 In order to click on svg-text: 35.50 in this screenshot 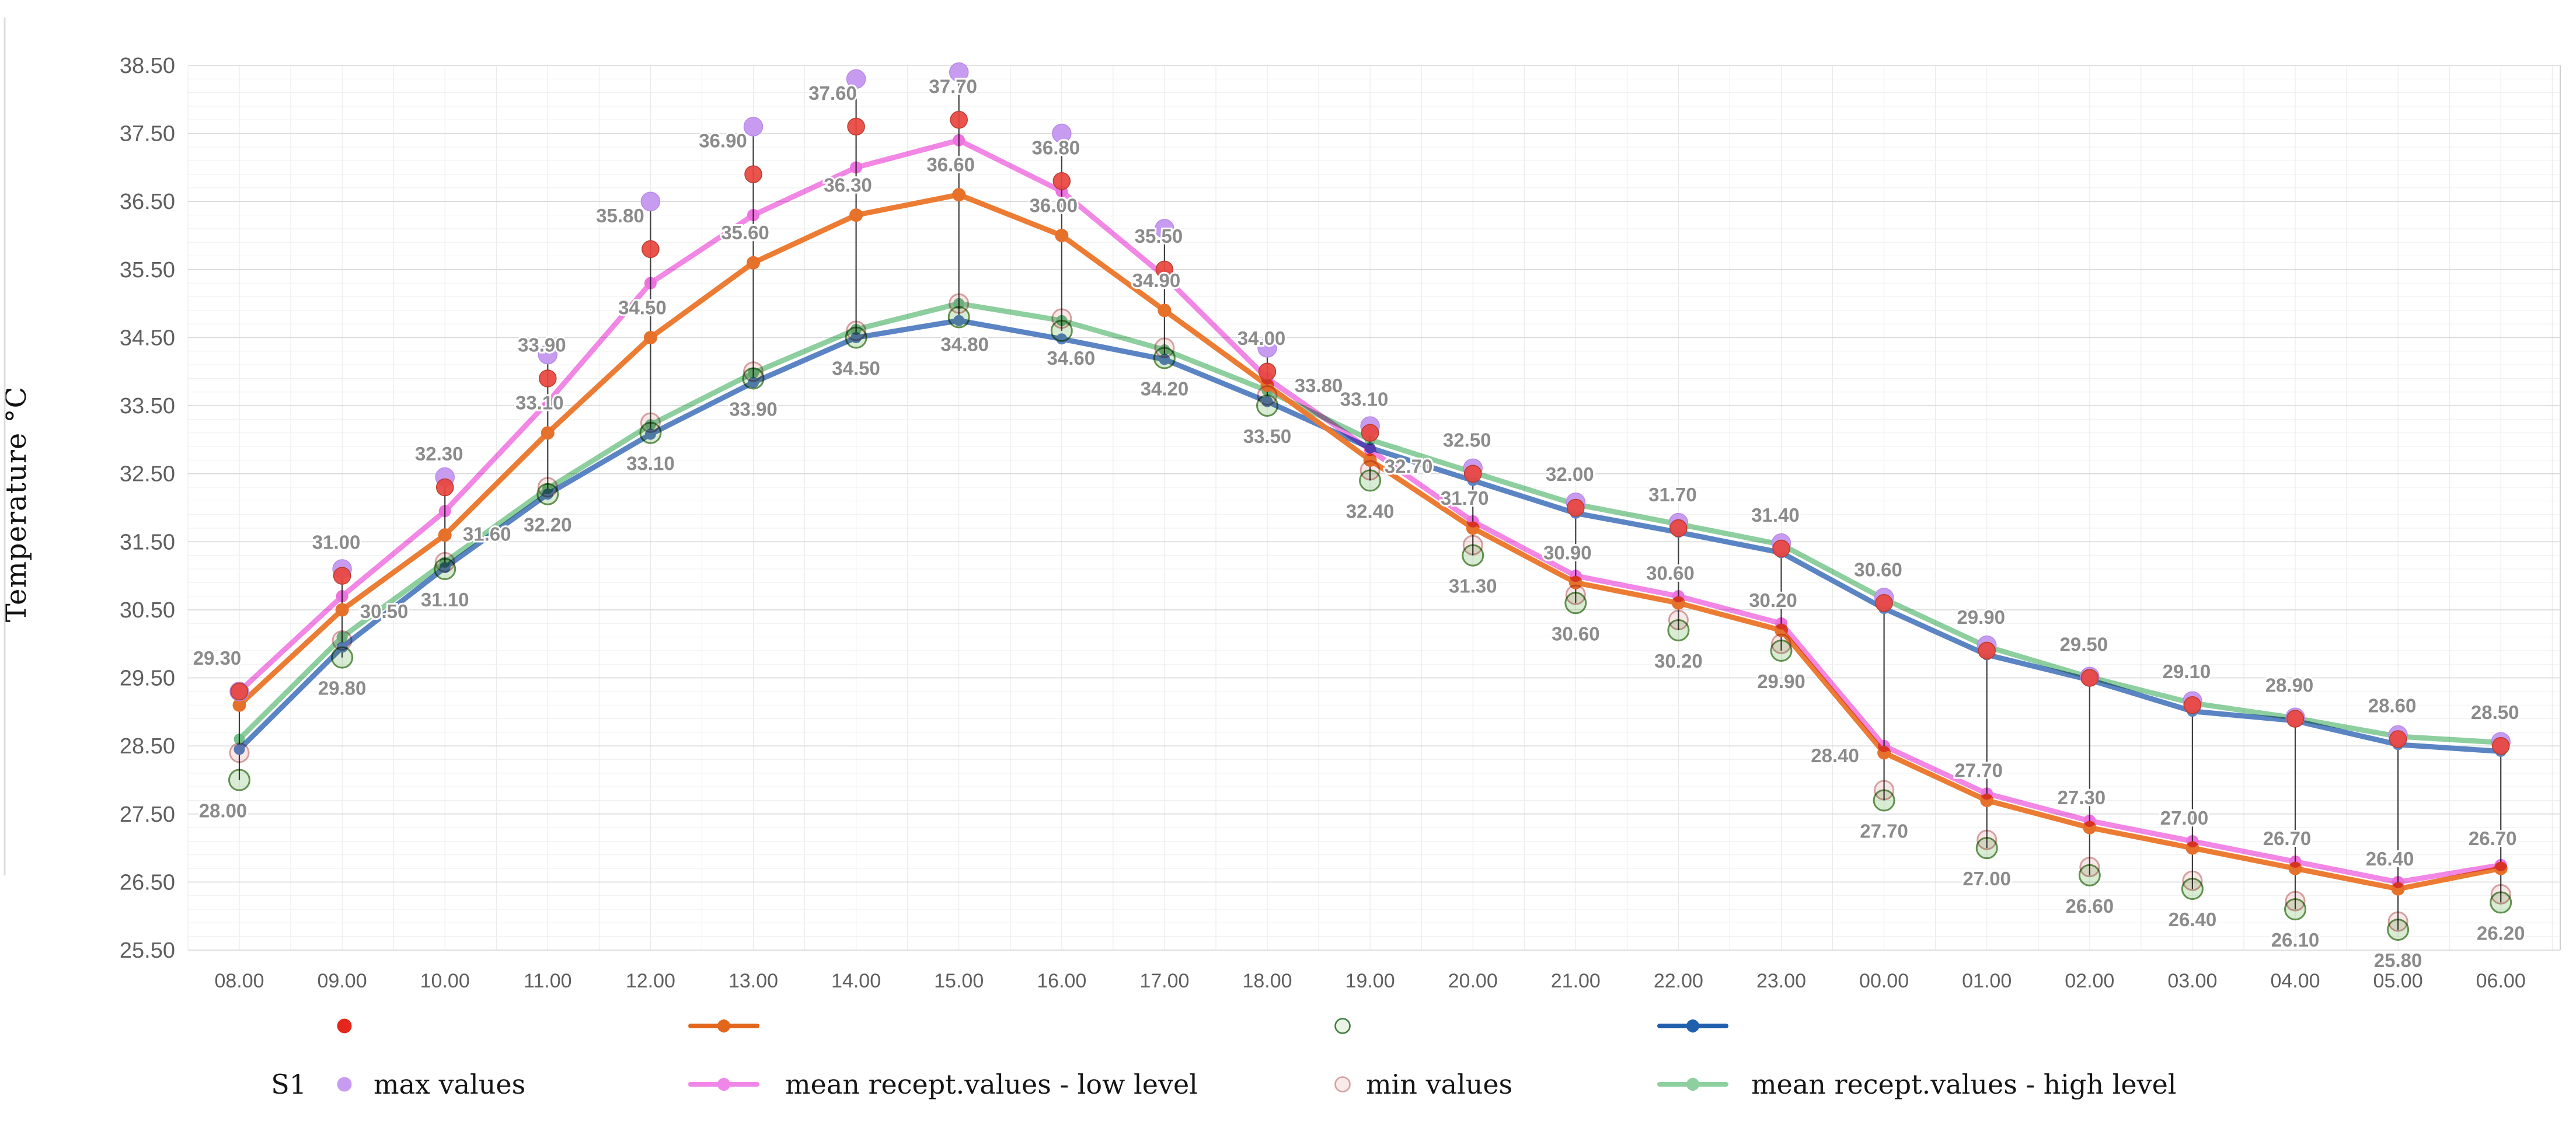, I will do `click(147, 270)`.